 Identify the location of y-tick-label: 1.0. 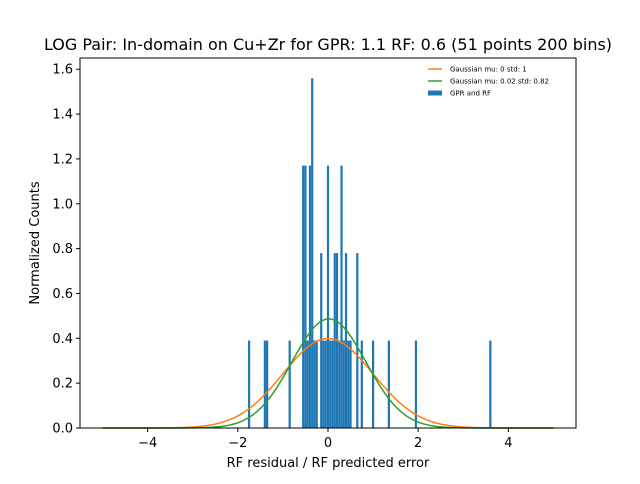
(62, 204).